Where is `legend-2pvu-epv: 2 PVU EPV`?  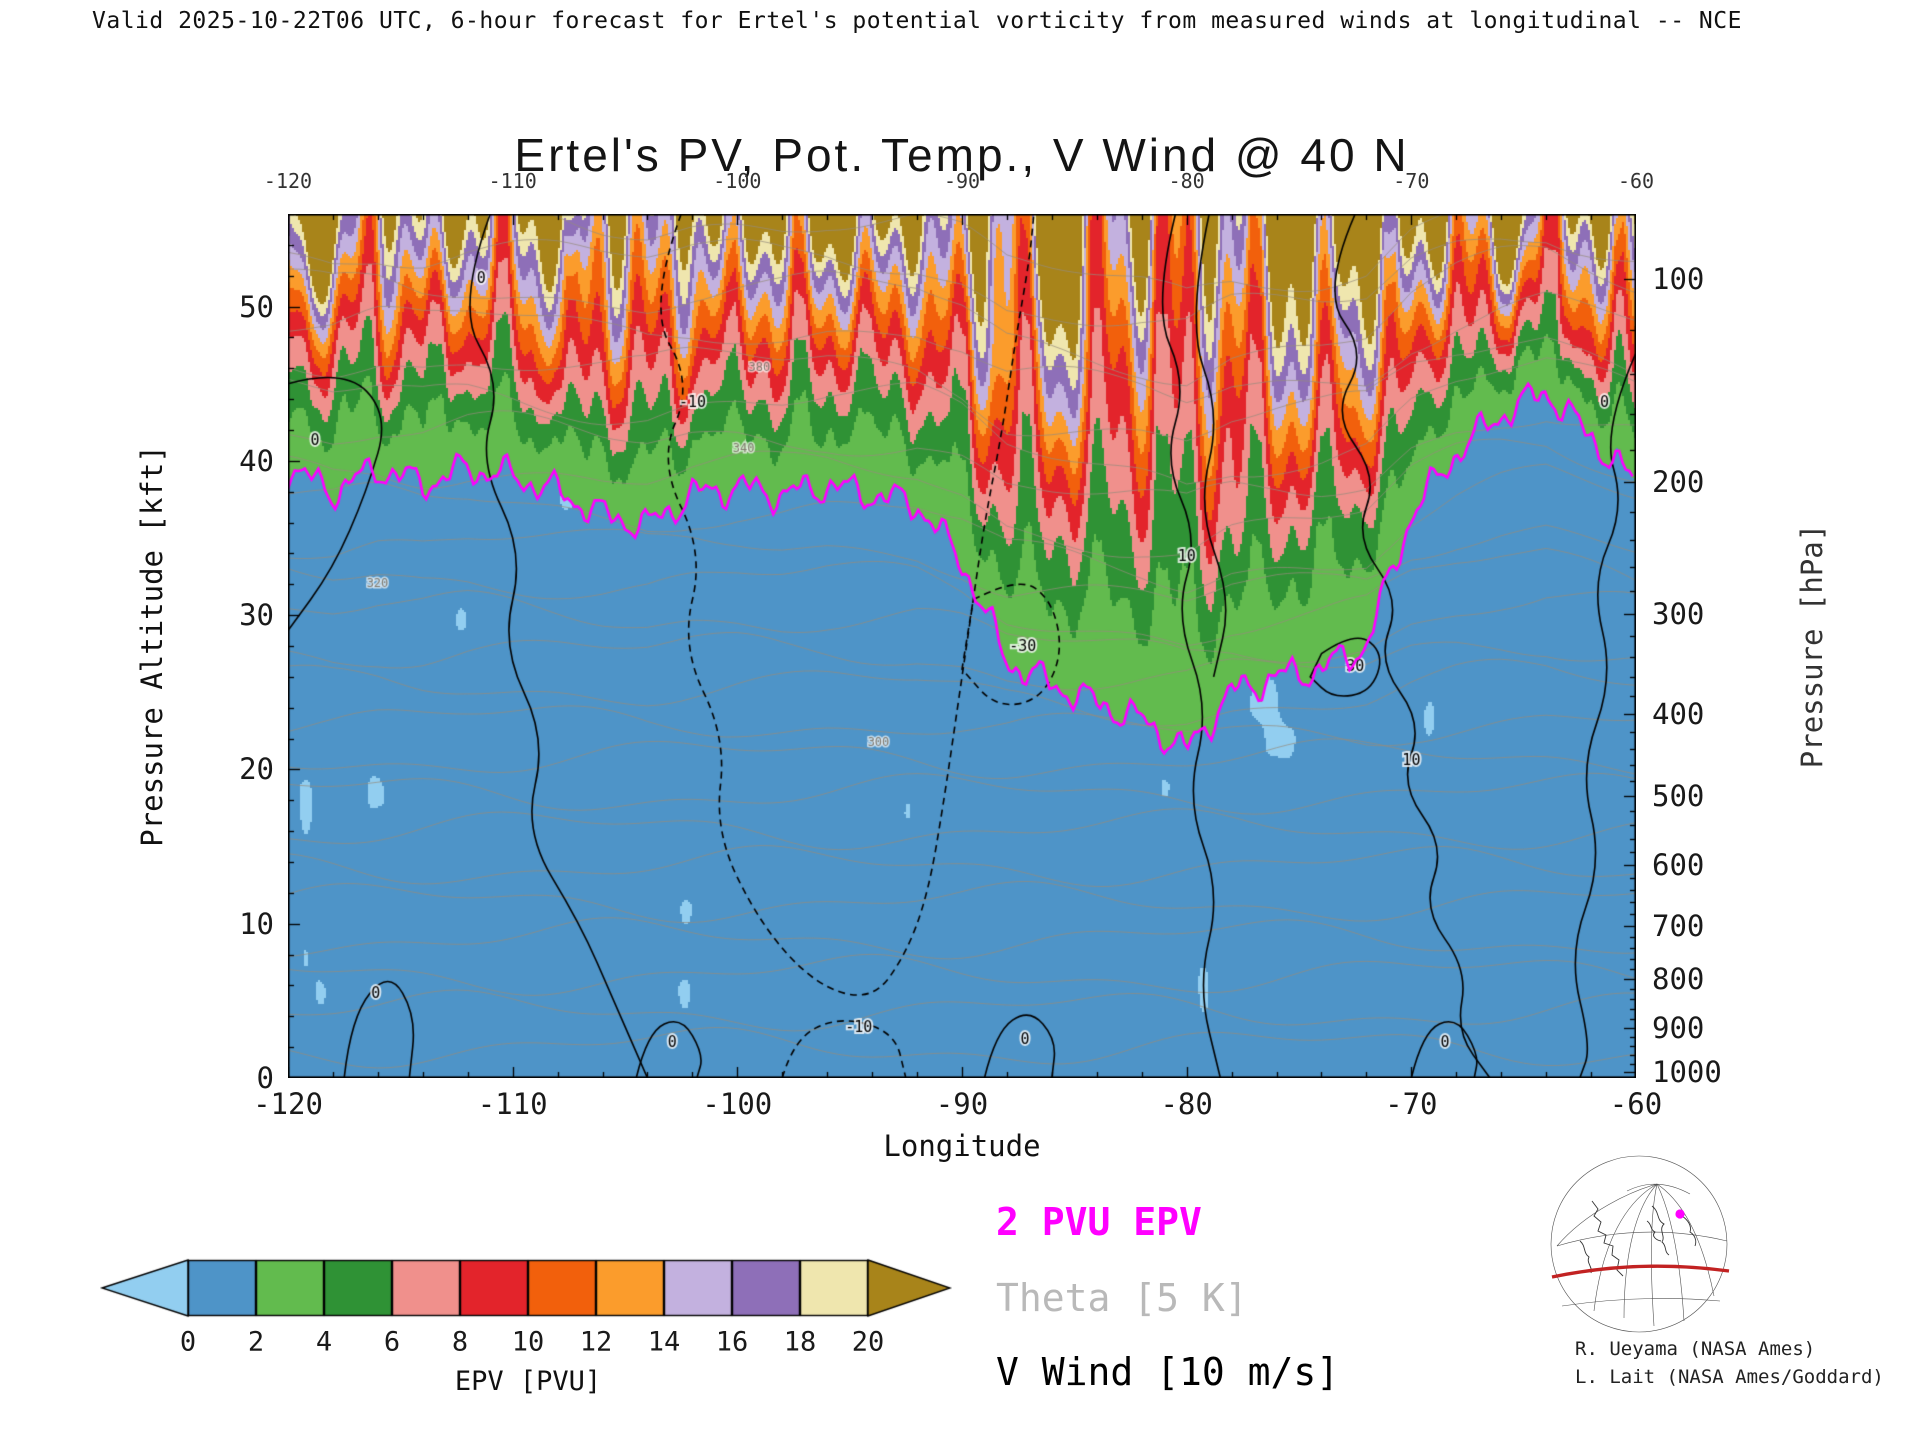
legend-2pvu-epv: 2 PVU EPV is located at coordinates (1099, 1222).